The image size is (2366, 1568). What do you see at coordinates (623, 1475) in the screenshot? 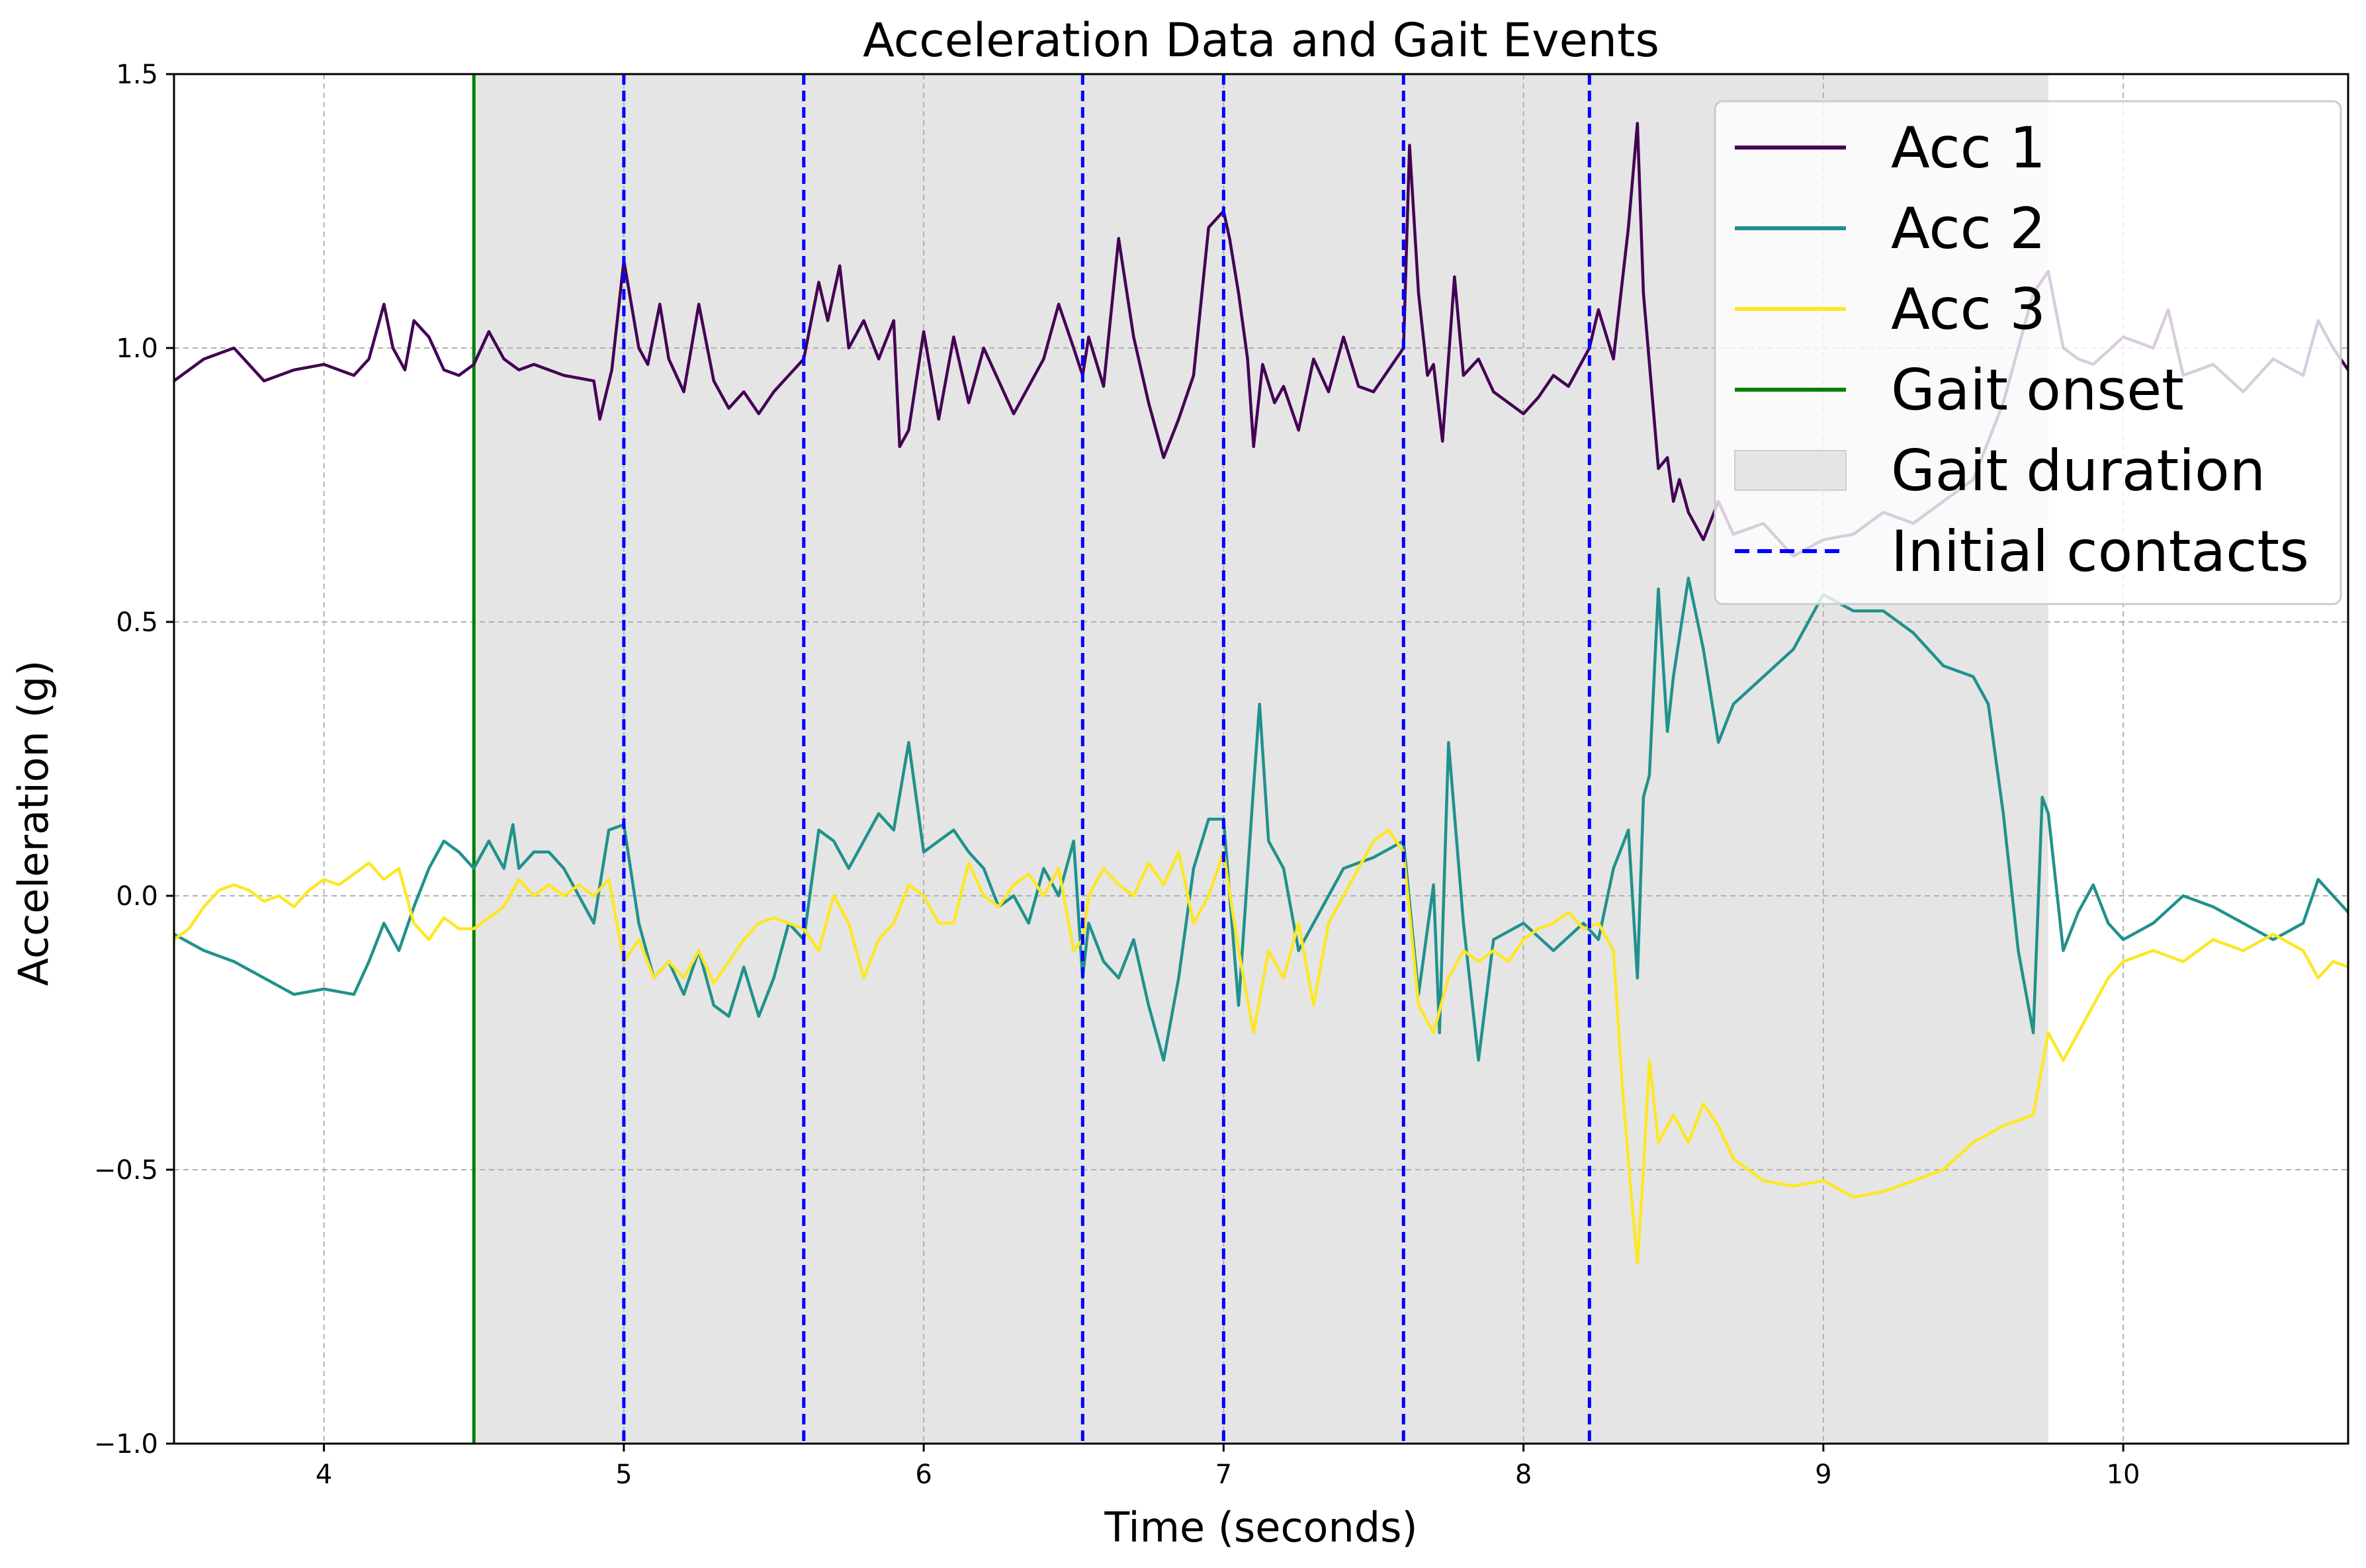
I see `x-tick-label: 5` at bounding box center [623, 1475].